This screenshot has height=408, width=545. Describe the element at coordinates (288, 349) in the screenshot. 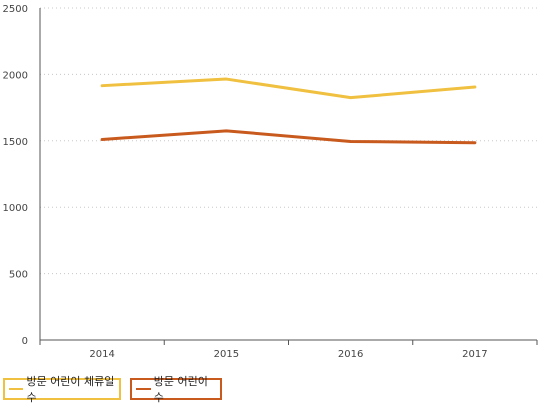

I see `x-axis: 2014 2015 2016 2017` at that location.